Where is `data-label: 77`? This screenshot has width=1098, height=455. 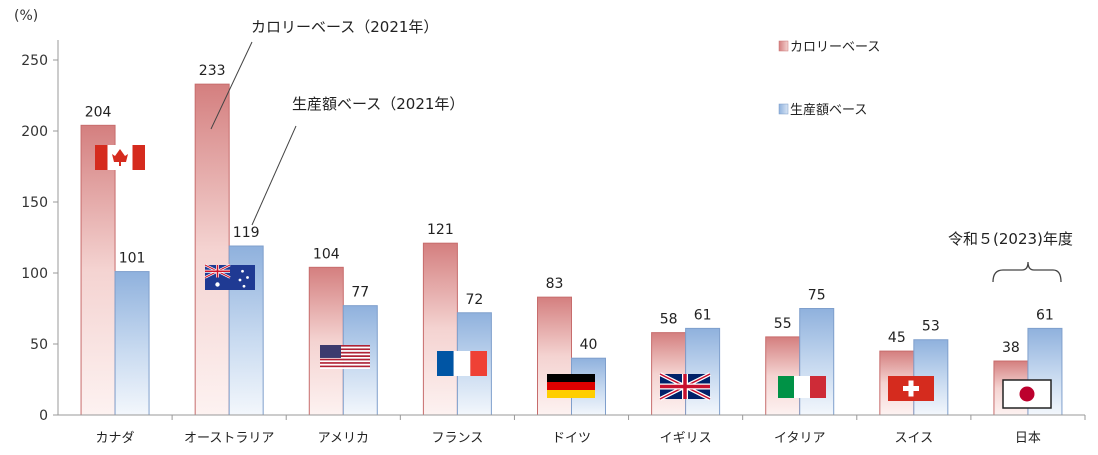 data-label: 77 is located at coordinates (360, 293).